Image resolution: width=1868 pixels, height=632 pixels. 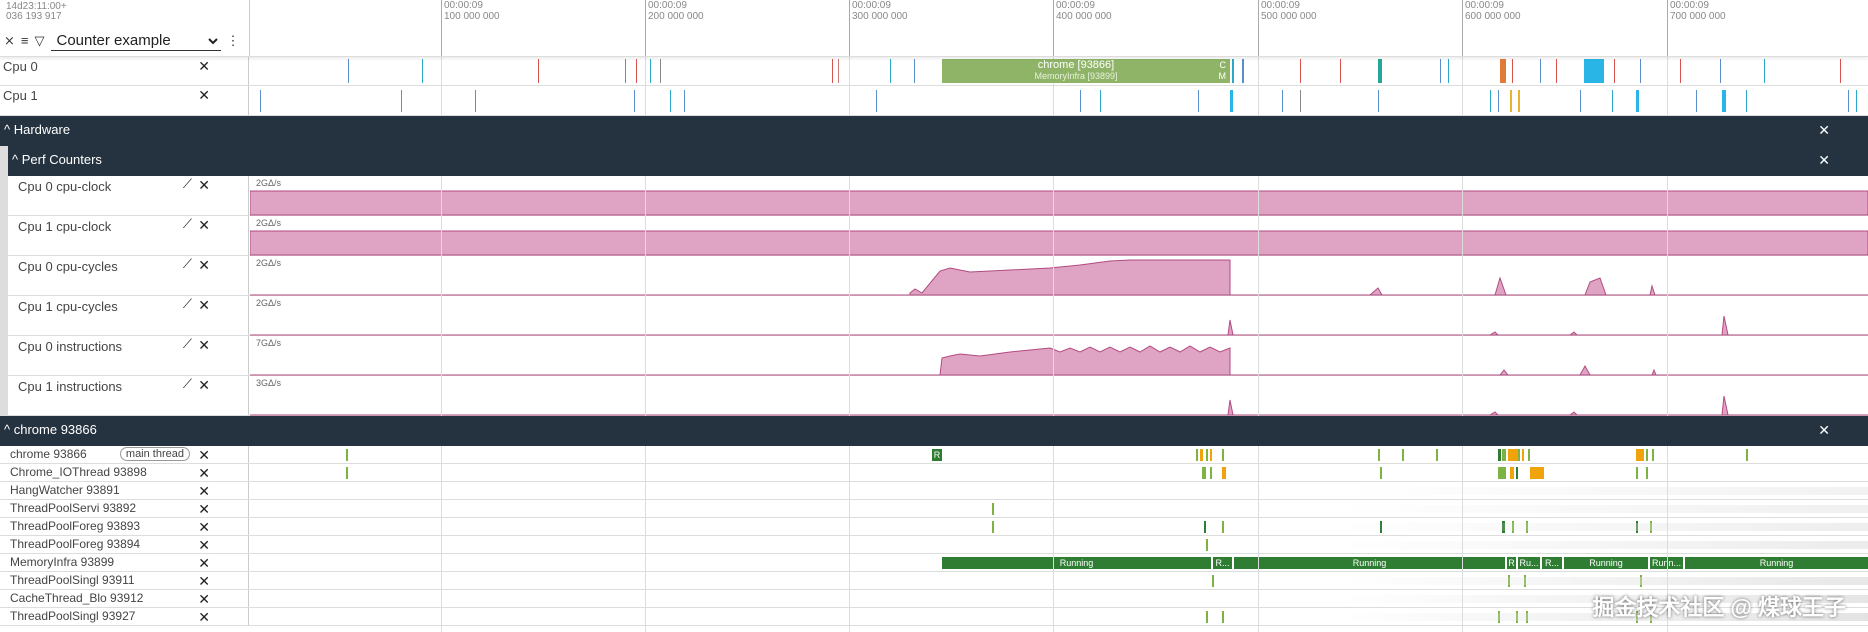 I want to click on counter-track: Cpu 1 instructions ⟋ ✕ 3GΔ/s, so click(x=934, y=396).